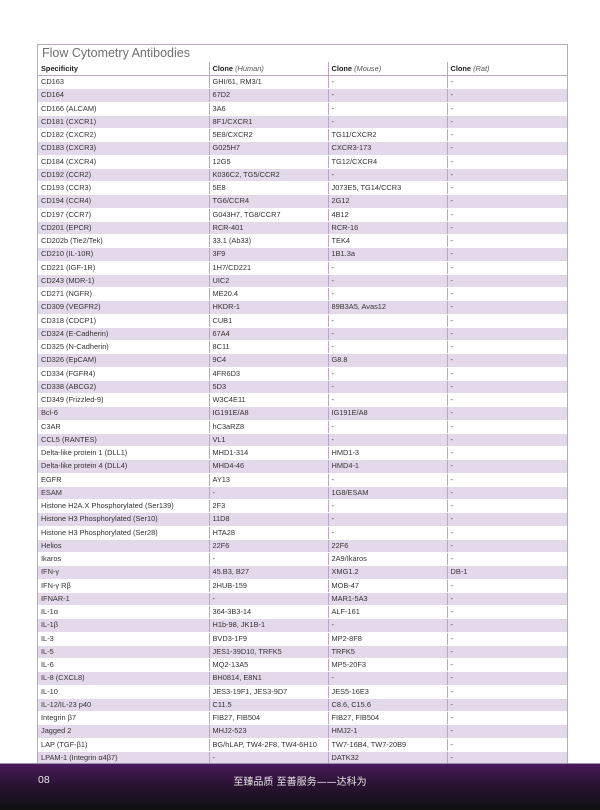 The width and height of the screenshot is (600, 810). I want to click on cell-specificity: CD181 (CXCR1), so click(123, 122).